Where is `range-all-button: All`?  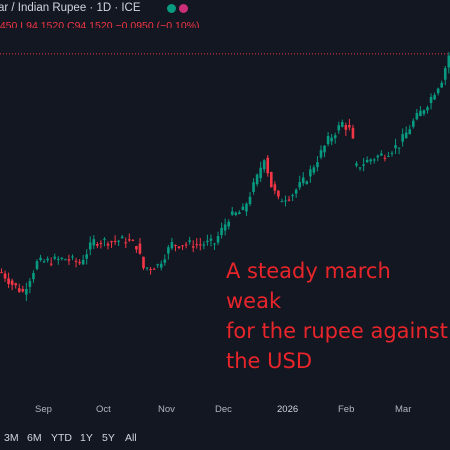 range-all-button: All is located at coordinates (131, 438).